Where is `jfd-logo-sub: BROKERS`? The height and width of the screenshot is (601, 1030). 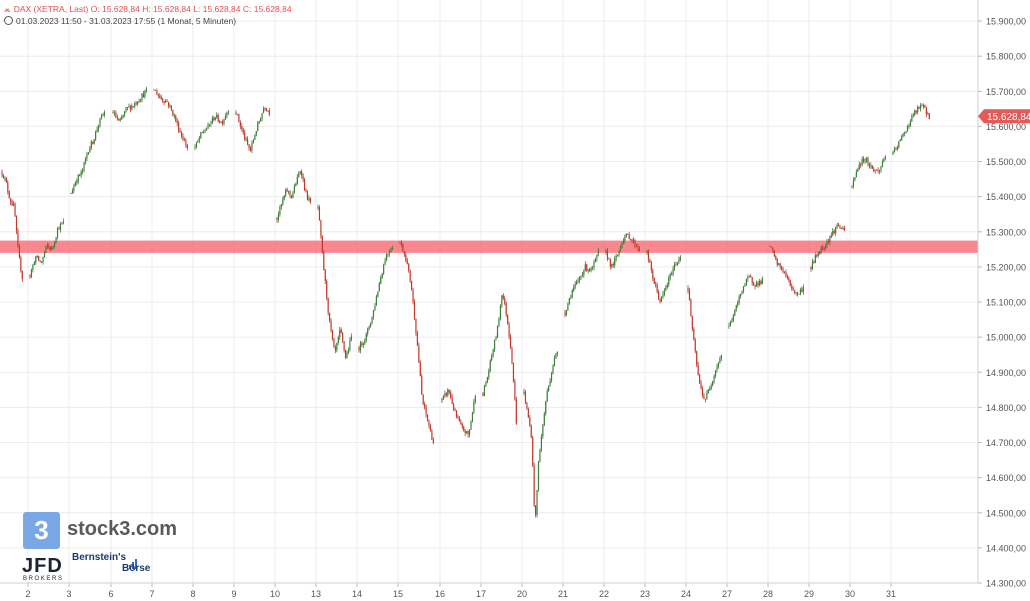 jfd-logo-sub: BROKERS is located at coordinates (43, 579).